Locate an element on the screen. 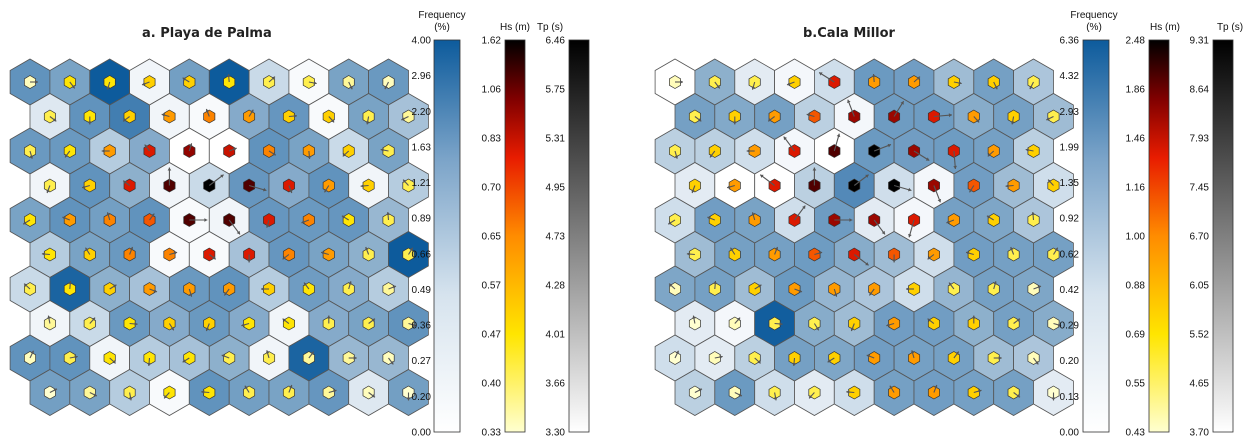 This screenshot has width=1245, height=437. colorbar-tick-label: 1.06 is located at coordinates (492, 90).